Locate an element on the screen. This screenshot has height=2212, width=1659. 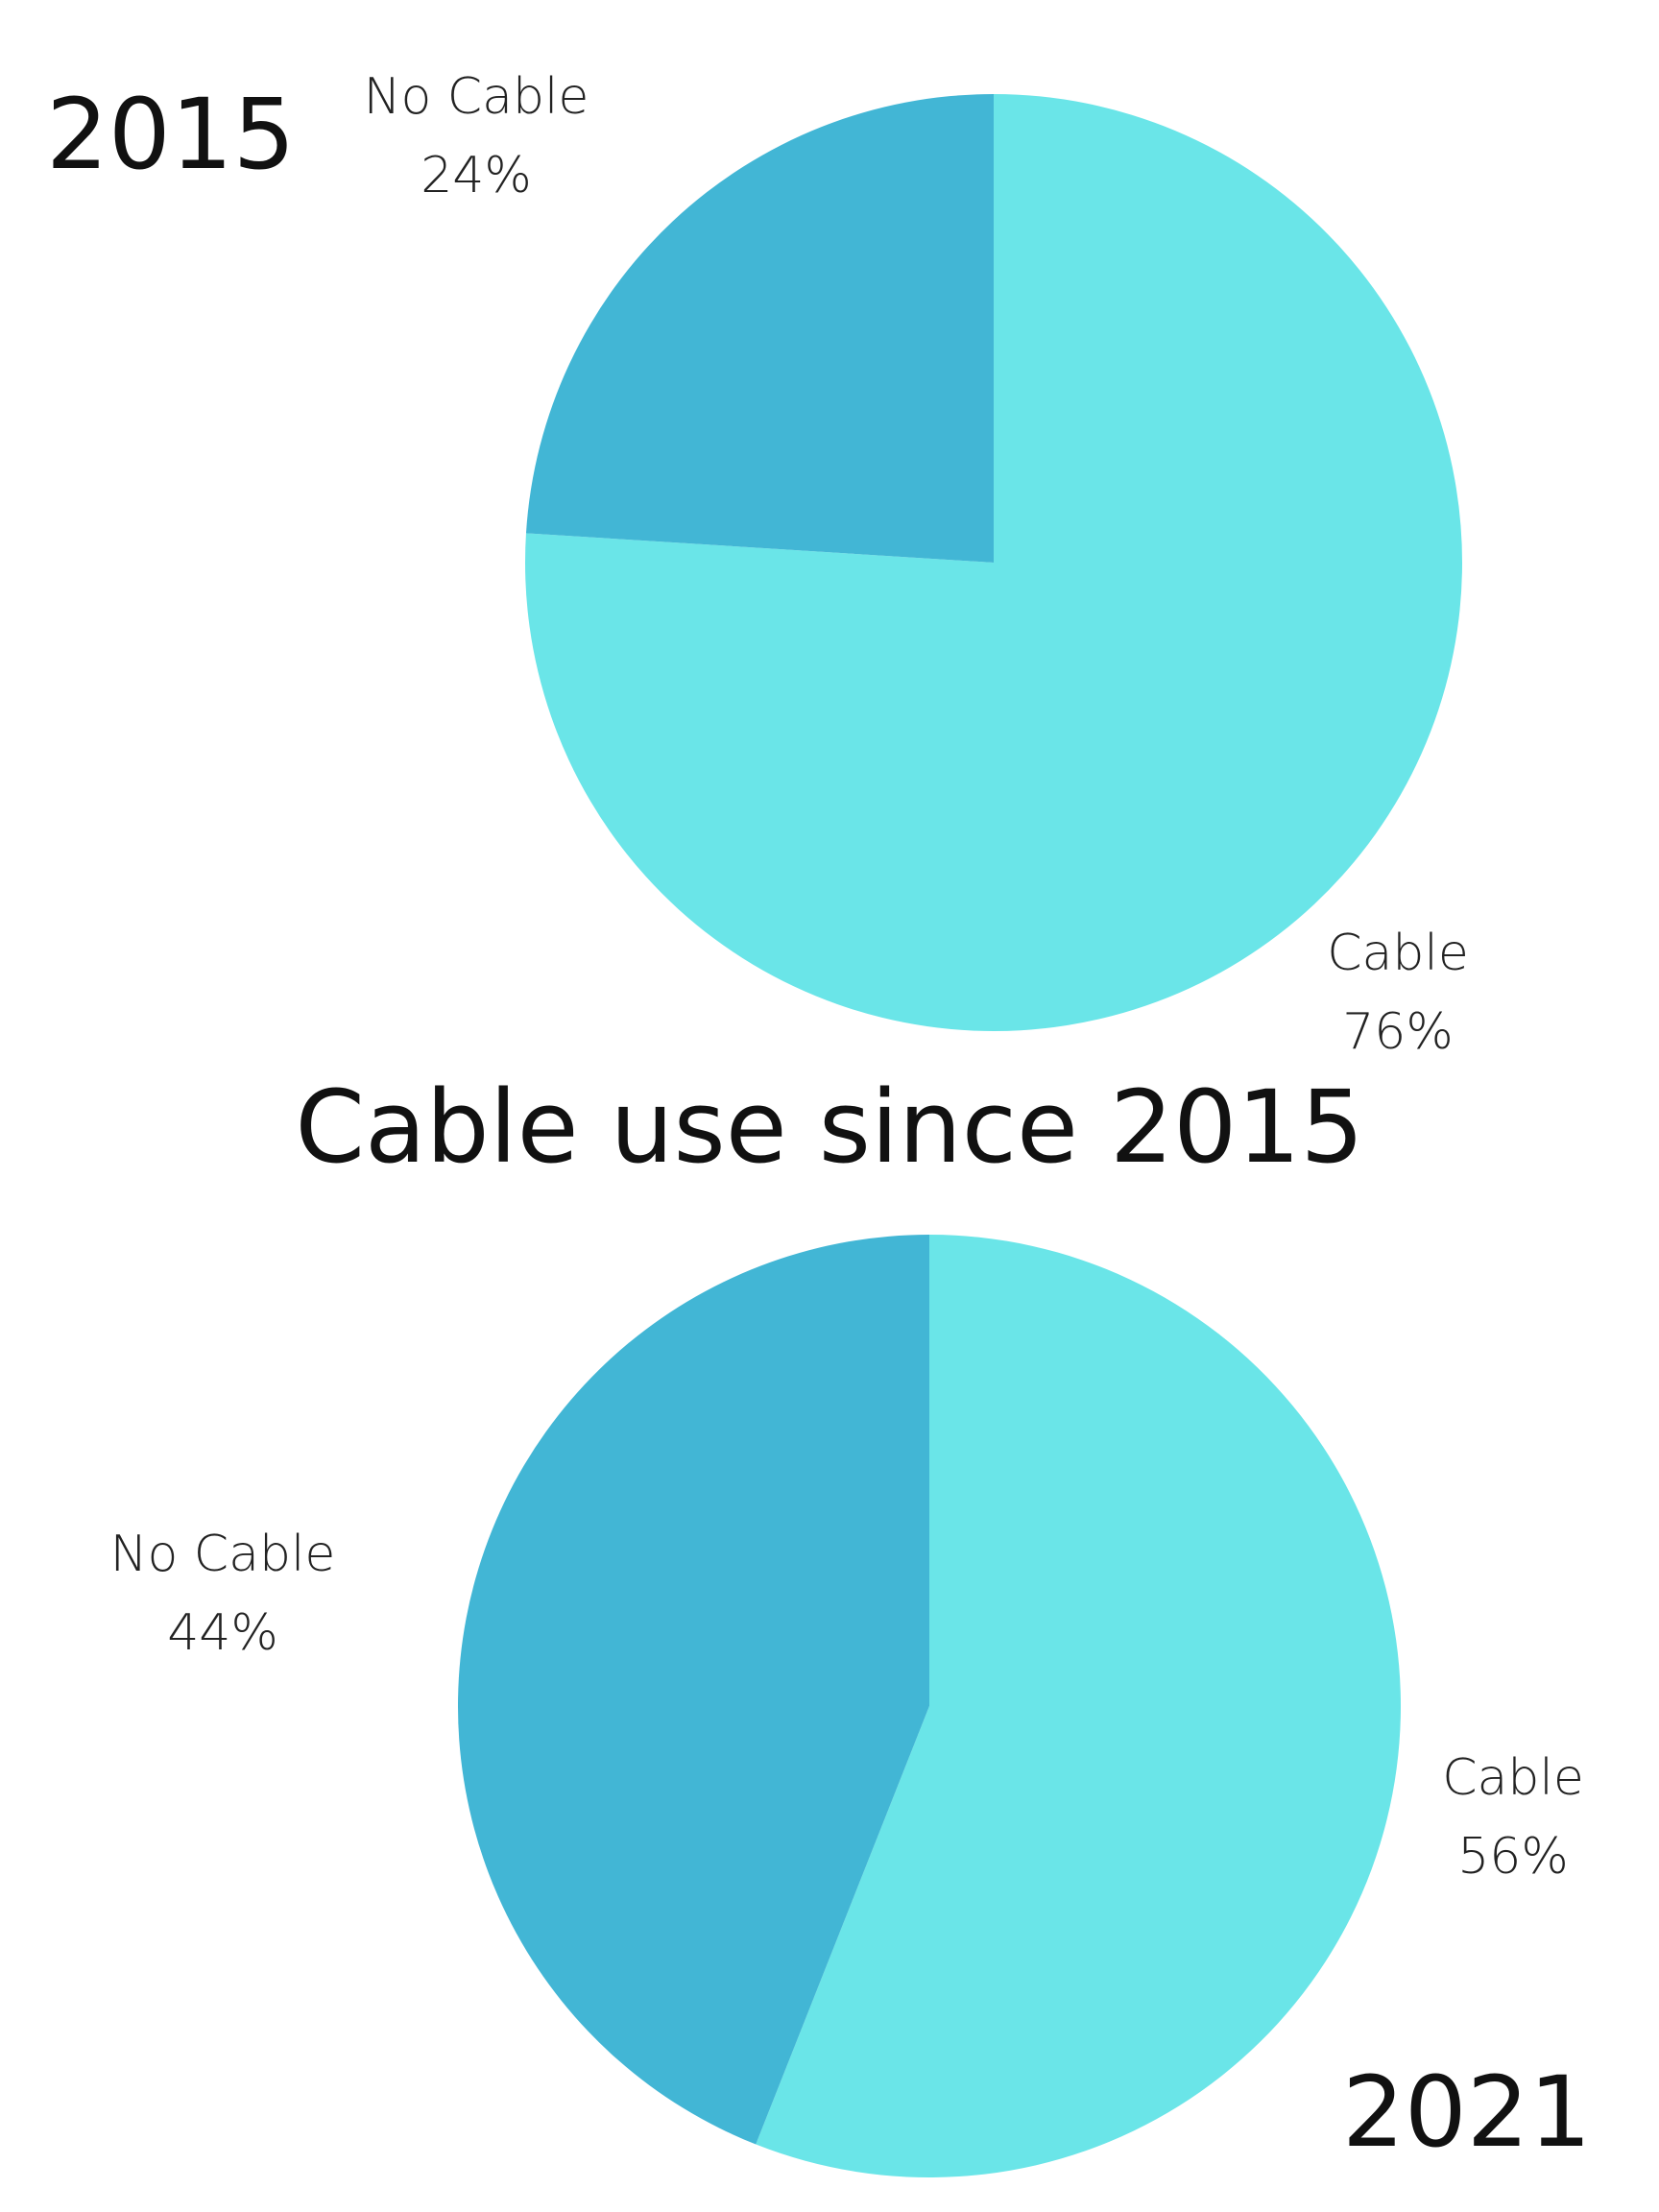
pie-2021-slice-no-cable is located at coordinates (693, 1690).